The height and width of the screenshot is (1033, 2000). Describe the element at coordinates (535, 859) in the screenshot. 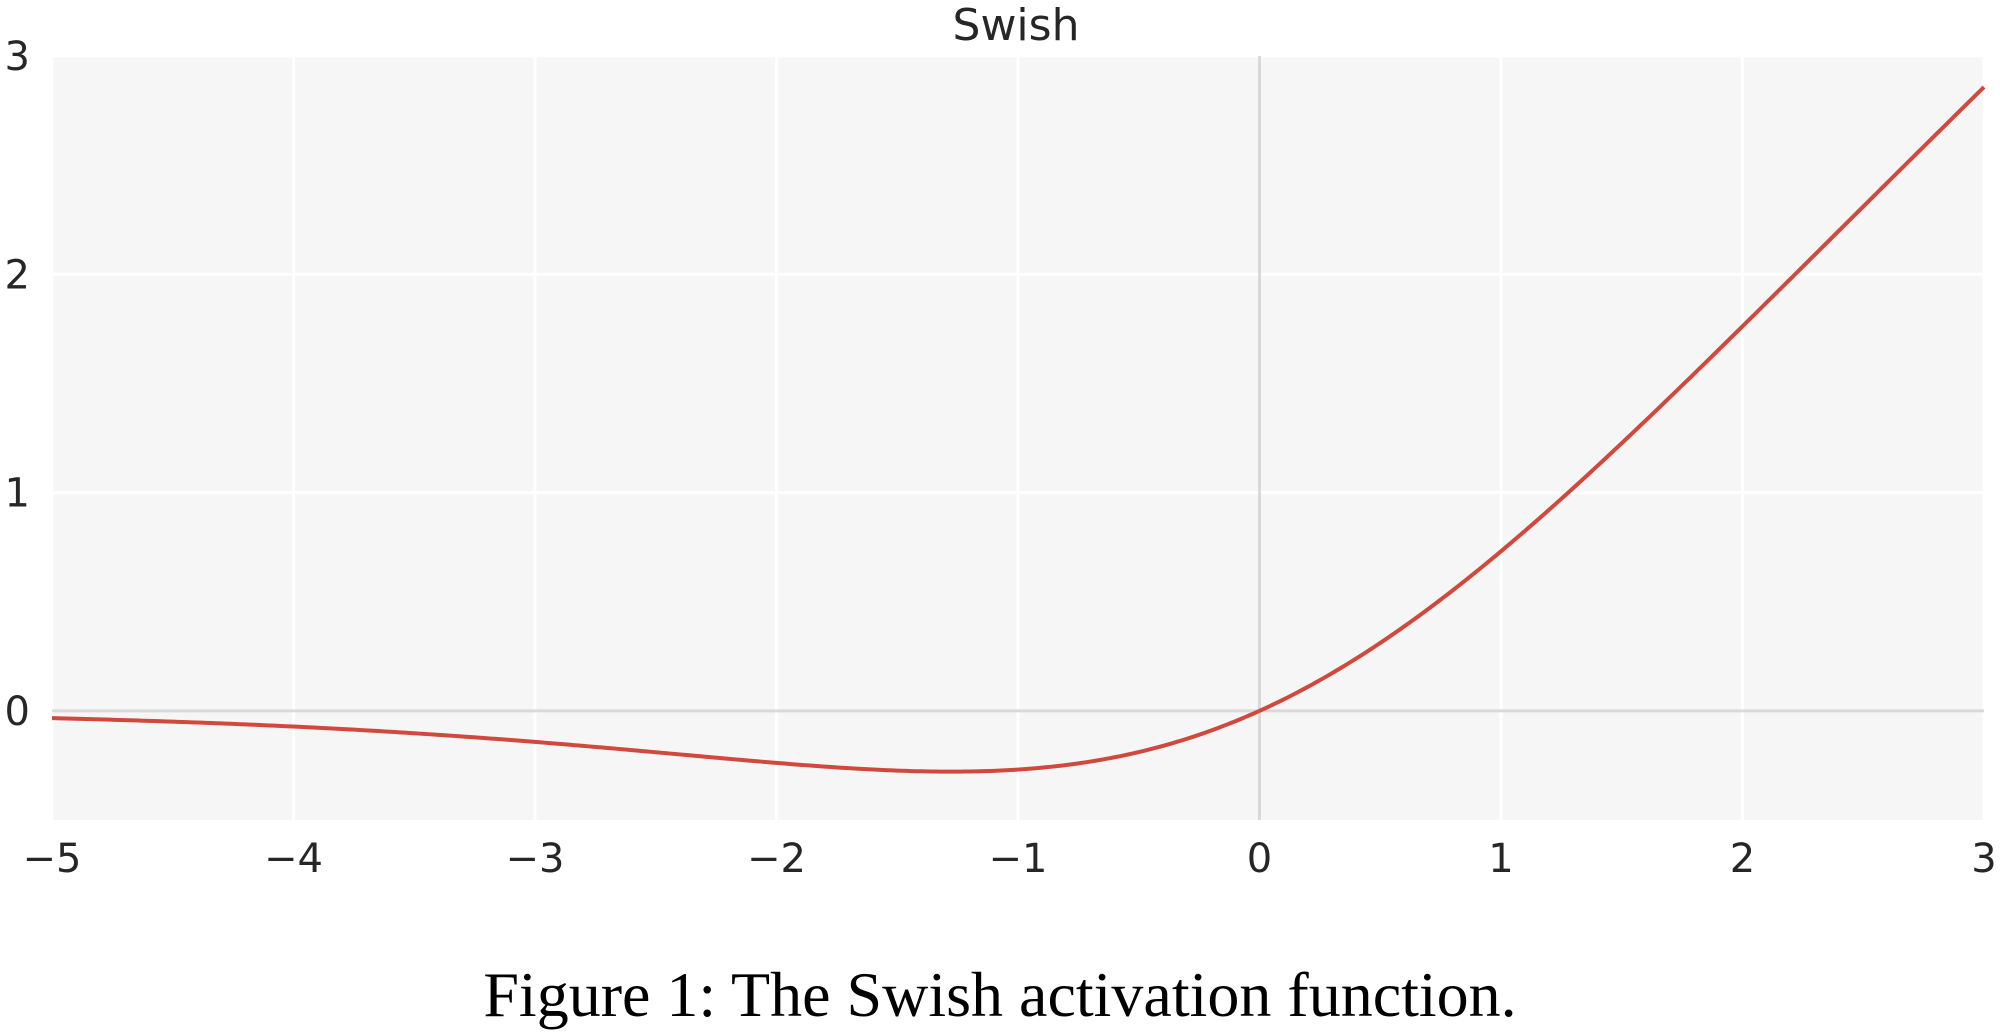

I see `x-tick-label: −3` at that location.